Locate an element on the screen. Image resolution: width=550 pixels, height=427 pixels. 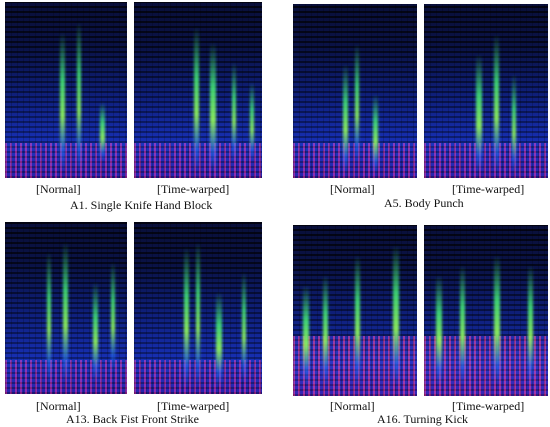
spectrogram-warped-a13 is located at coordinates (198, 308).